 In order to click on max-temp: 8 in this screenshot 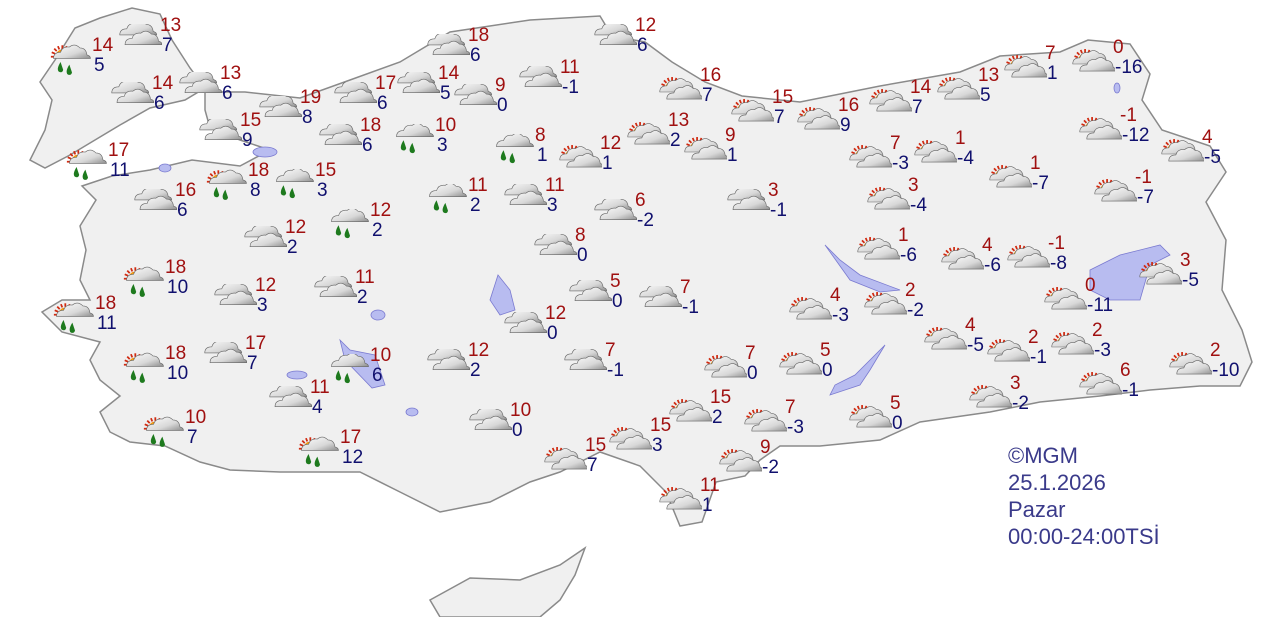, I will do `click(540, 135)`.